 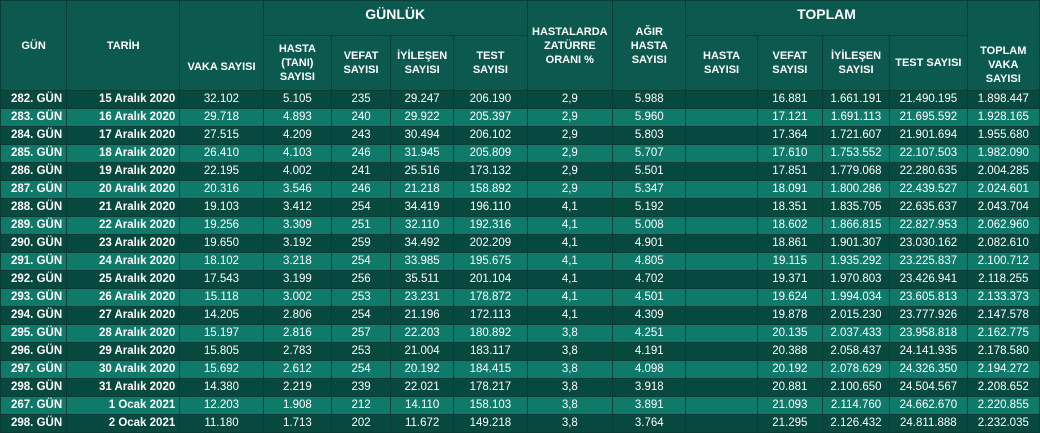 What do you see at coordinates (361, 387) in the screenshot?
I see `cell-vefat: 239` at bounding box center [361, 387].